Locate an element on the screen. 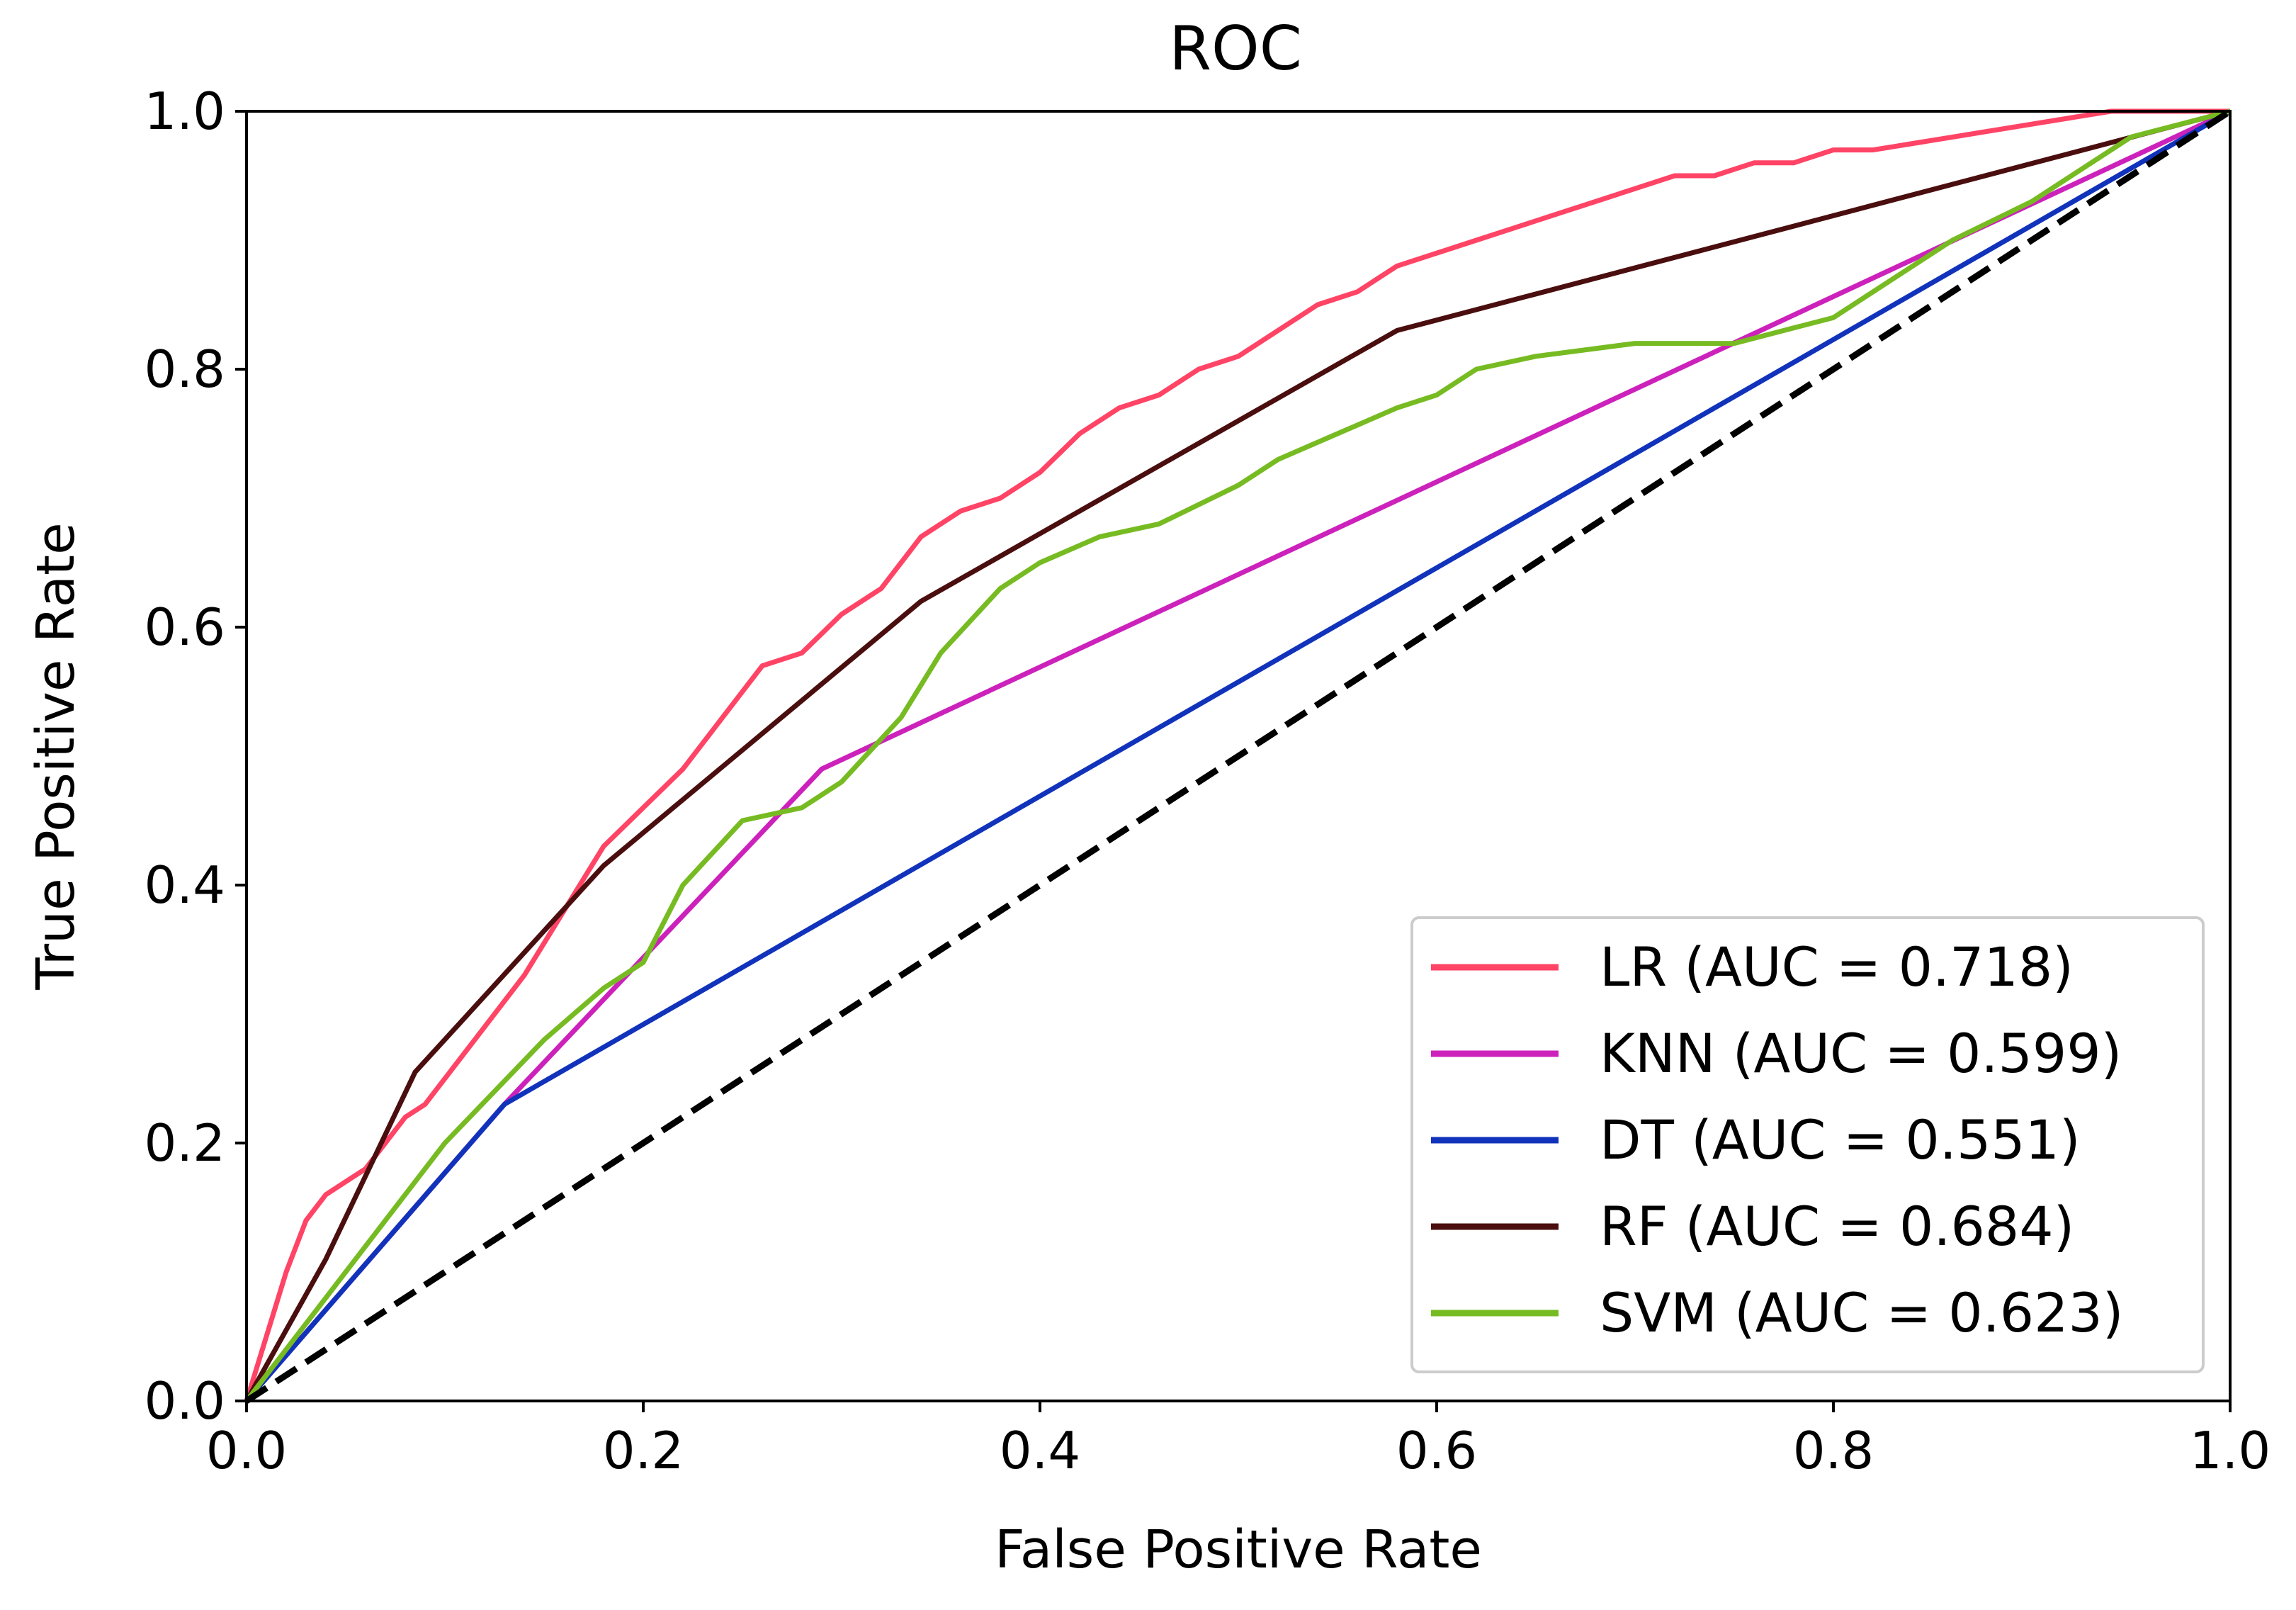  legend-label: DT (AUC = 0.551) is located at coordinates (1840, 1139).